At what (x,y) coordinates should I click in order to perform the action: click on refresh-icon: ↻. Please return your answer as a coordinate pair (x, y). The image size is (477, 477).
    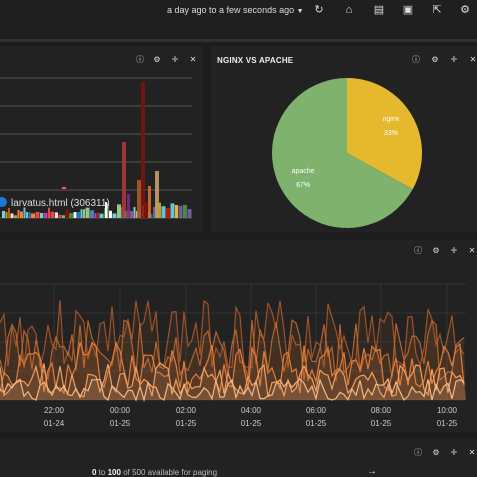
    Looking at the image, I should click on (319, 10).